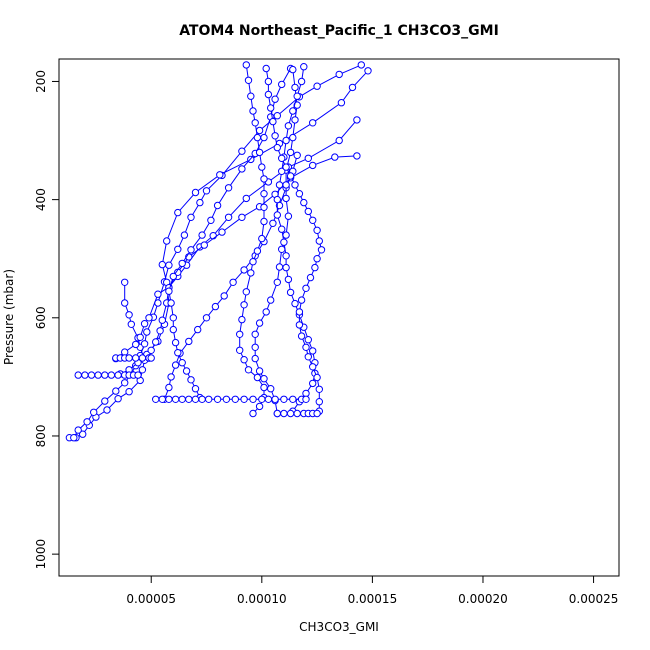  I want to click on x-tick-label: 0.00015, so click(373, 599).